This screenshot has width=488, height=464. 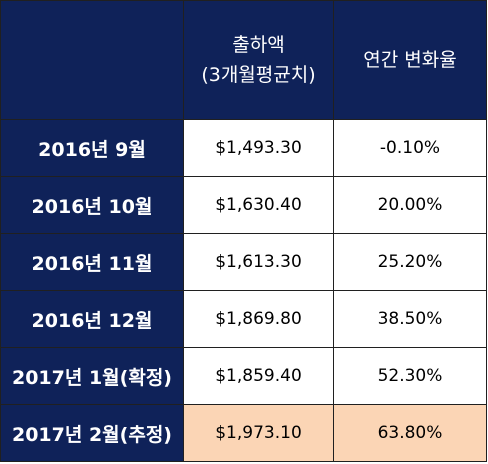 I want to click on table-row: 2016년 9월 $1,493.30 -0.10%, so click(x=243, y=148).